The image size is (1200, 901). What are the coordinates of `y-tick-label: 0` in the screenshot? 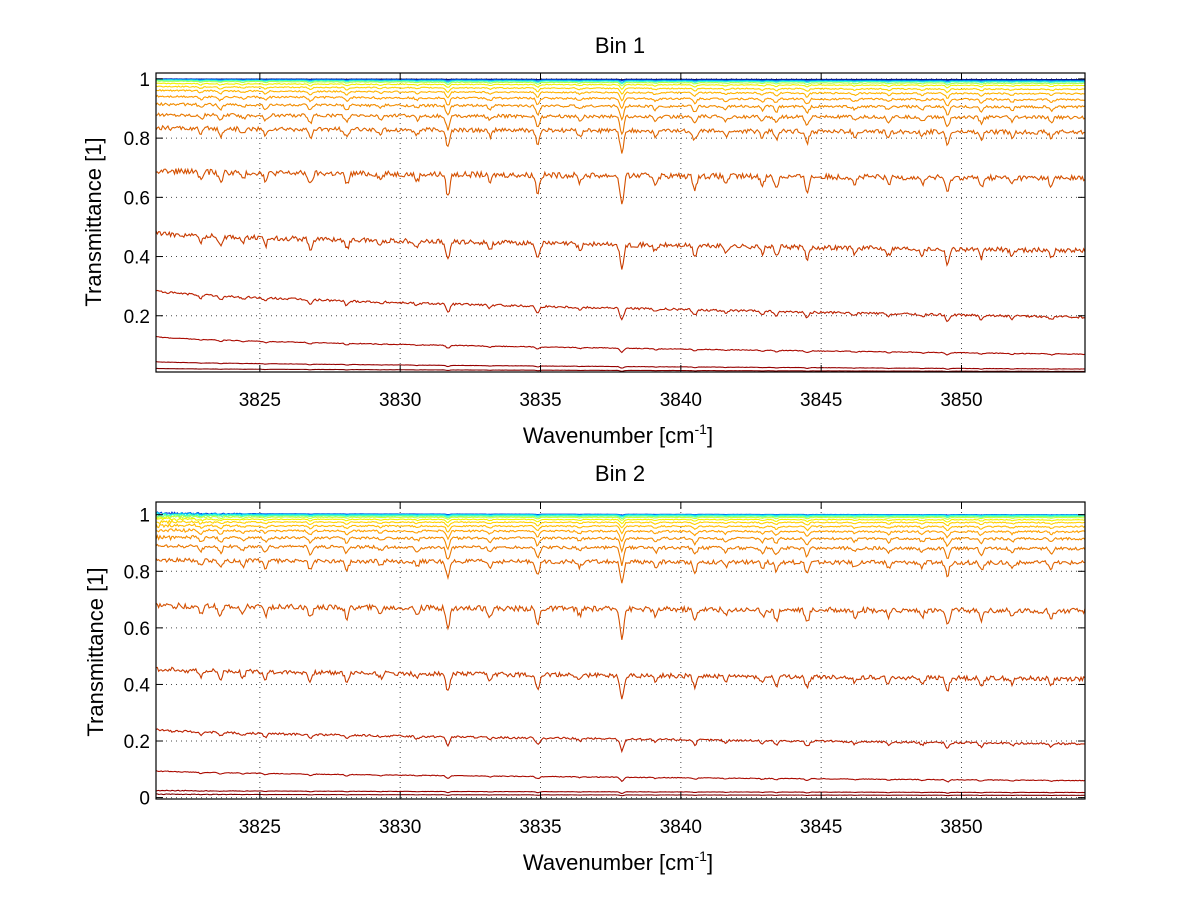 It's located at (144, 799).